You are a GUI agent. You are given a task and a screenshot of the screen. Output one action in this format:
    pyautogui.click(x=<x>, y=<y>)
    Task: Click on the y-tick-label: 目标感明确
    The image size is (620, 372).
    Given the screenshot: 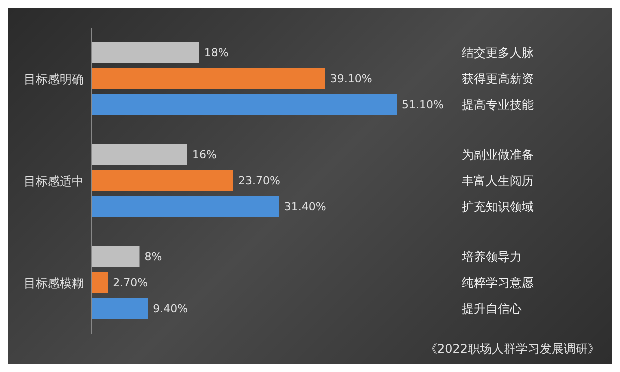 What is the action you would take?
    pyautogui.click(x=54, y=79)
    